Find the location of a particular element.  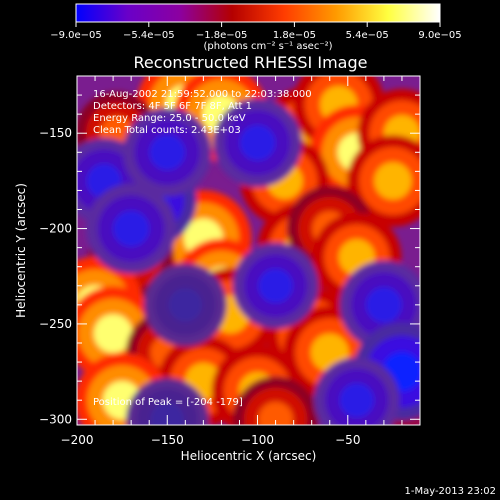

chart-title: Reconstructed RHESSI Image is located at coordinates (251, 62).